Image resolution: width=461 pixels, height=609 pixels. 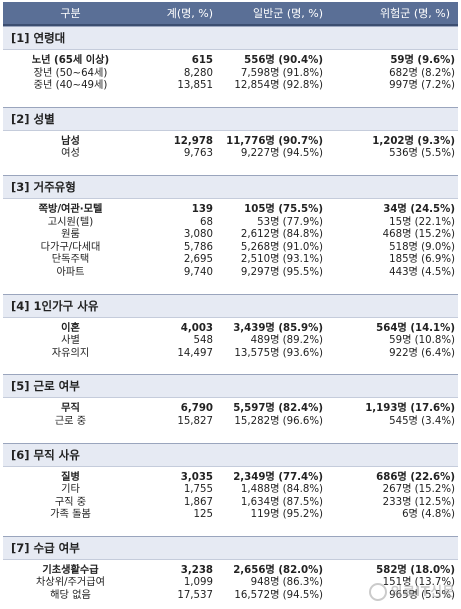 What do you see at coordinates (70, 409) in the screenshot?
I see `row-label: 무직` at bounding box center [70, 409].